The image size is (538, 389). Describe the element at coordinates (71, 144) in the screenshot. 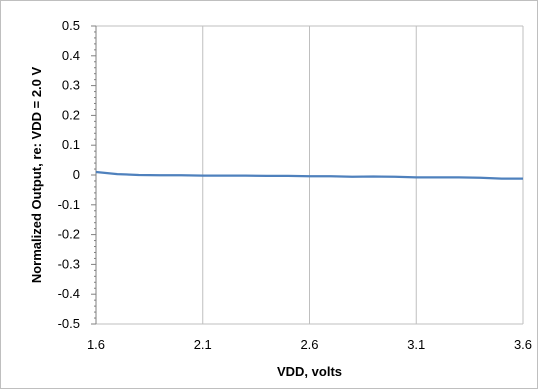

I see `y-tick-label: 0.1` at that location.